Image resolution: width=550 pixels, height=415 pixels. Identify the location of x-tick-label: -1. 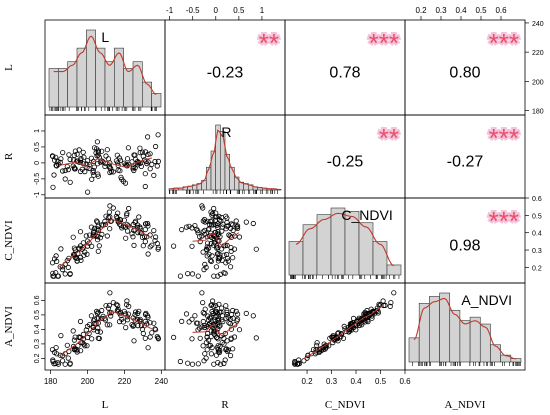
(170, 10).